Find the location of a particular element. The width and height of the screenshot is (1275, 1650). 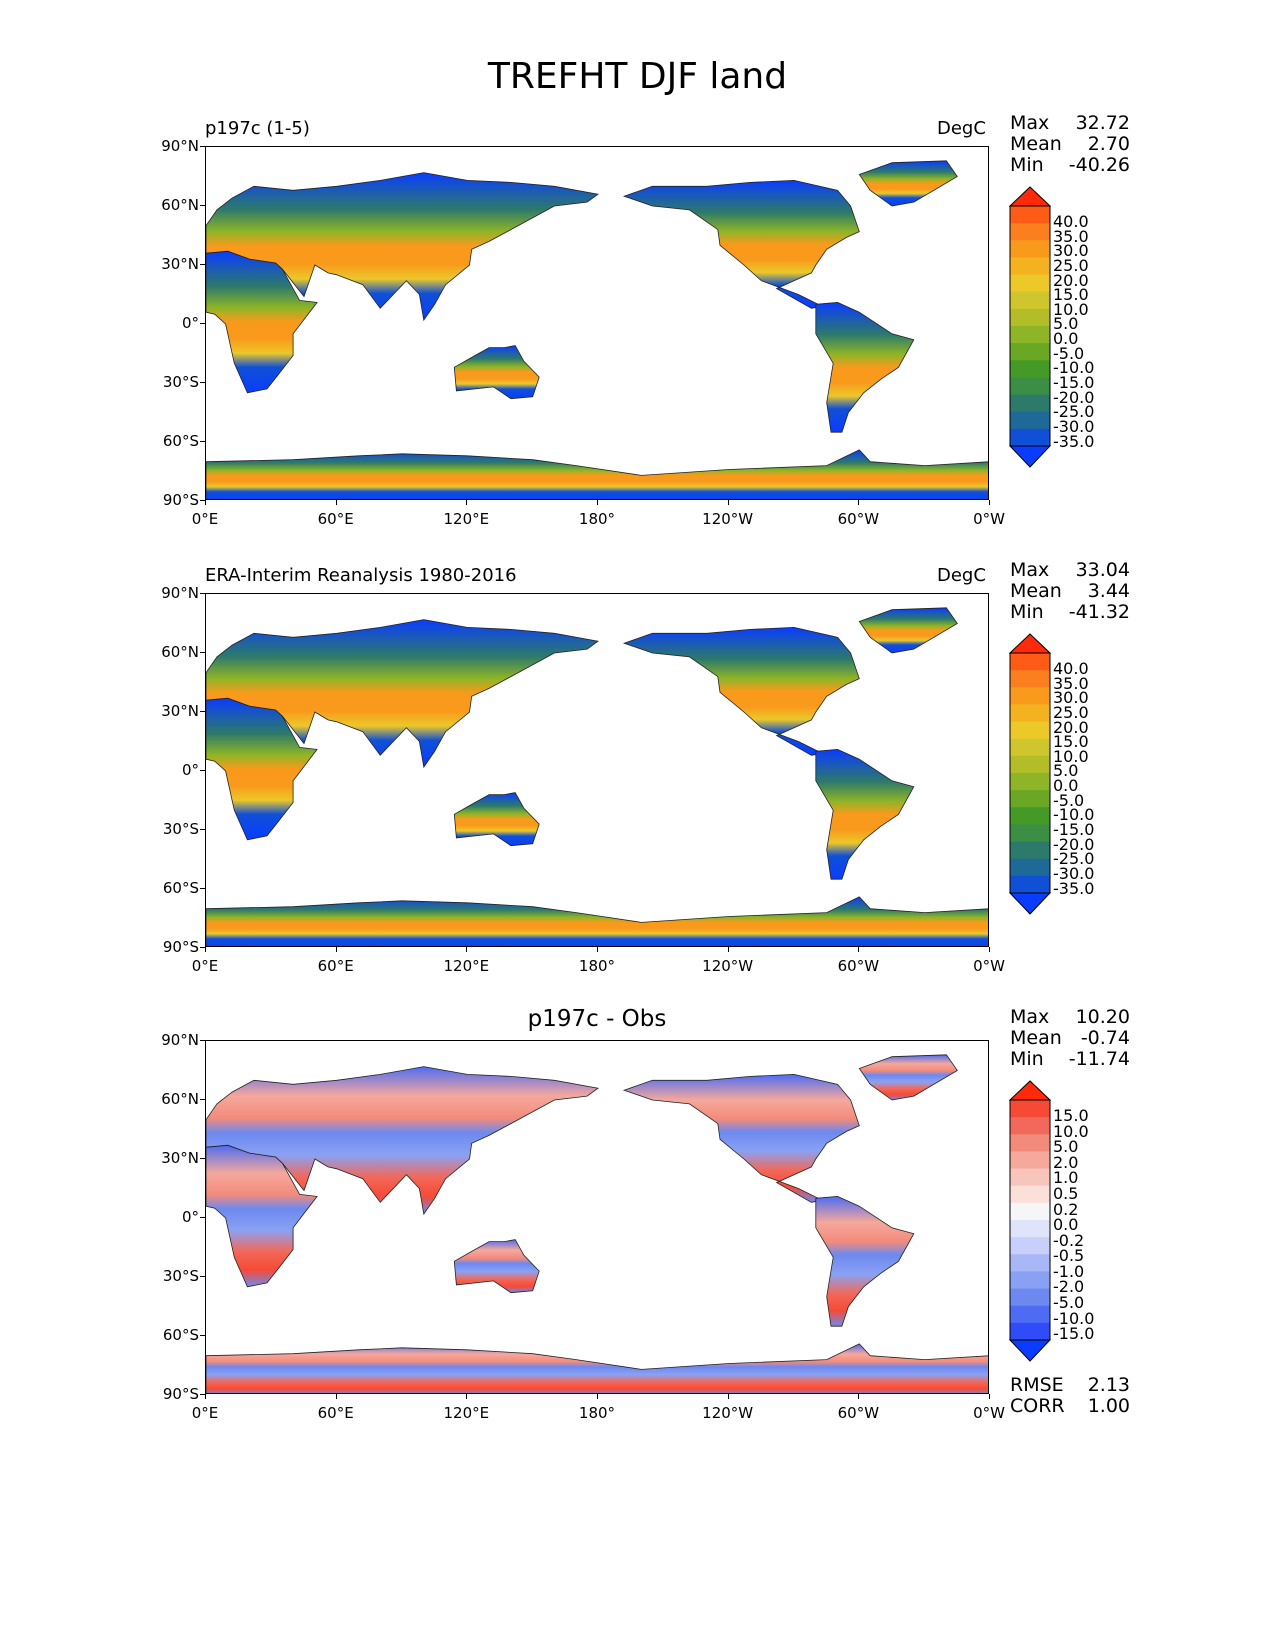

colorbar-tick-label: -15.0 is located at coordinates (1074, 1334).